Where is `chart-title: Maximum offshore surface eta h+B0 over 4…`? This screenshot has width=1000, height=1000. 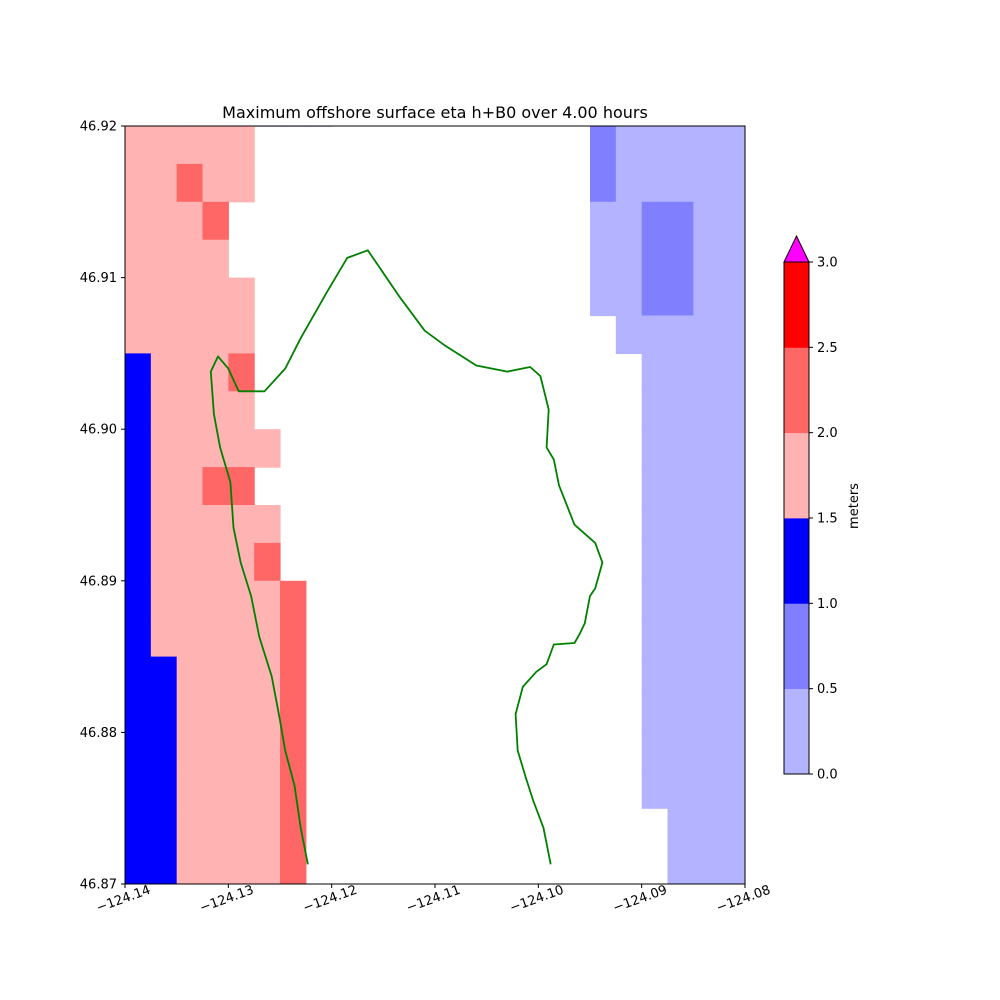
chart-title: Maximum offshore surface eta h+B0 over 4… is located at coordinates (435, 112).